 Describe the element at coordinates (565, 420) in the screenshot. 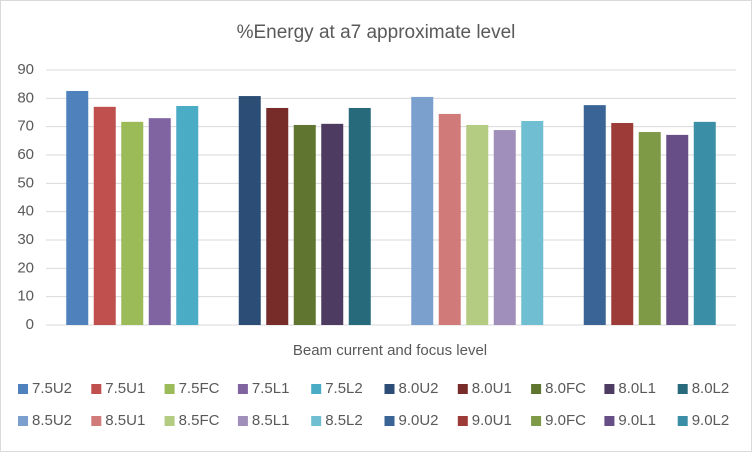

I see `legend-label: 9.0FC` at that location.